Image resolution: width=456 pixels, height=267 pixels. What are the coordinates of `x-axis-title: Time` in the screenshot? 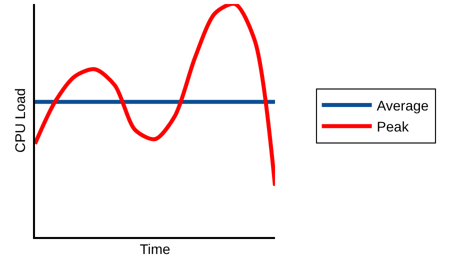 It's located at (155, 249).